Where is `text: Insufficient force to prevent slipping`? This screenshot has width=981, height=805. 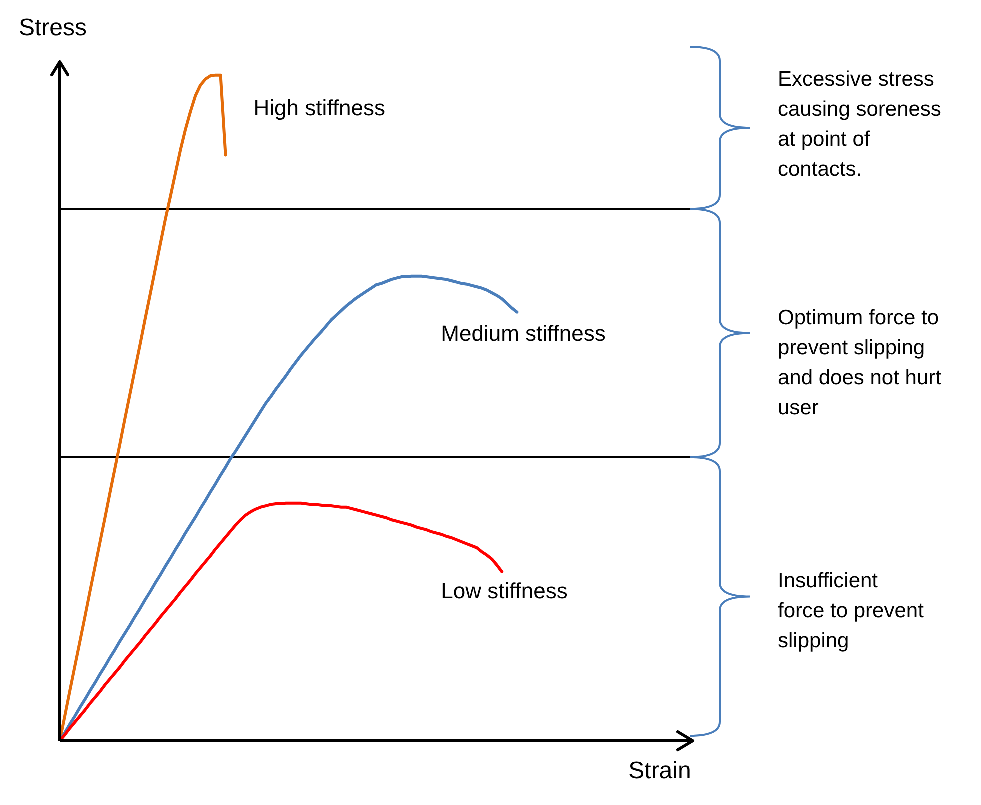 text: Insufficient force to prevent slipping is located at coordinates (851, 610).